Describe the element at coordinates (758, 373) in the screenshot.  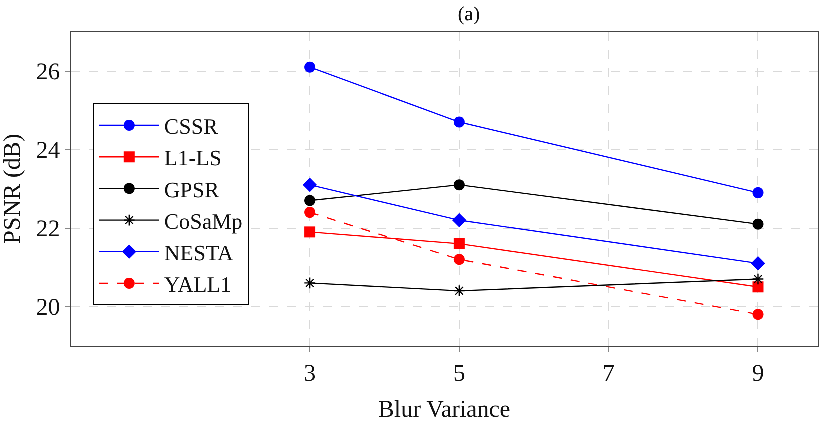
I see `x-tick-label: 9` at that location.